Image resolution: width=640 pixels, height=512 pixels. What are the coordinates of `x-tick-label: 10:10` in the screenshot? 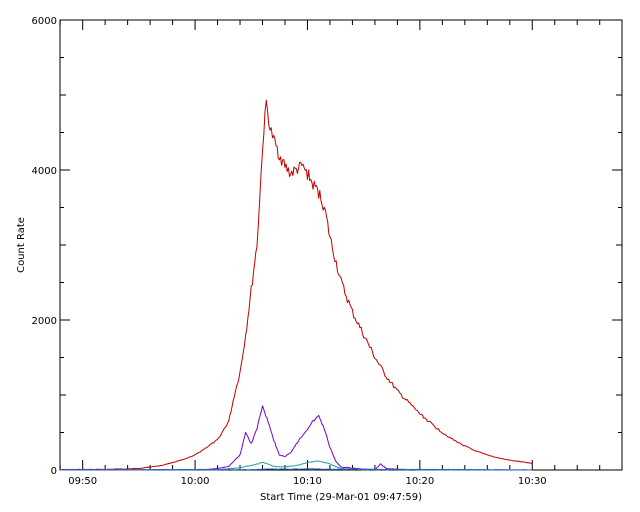 It's located at (307, 481).